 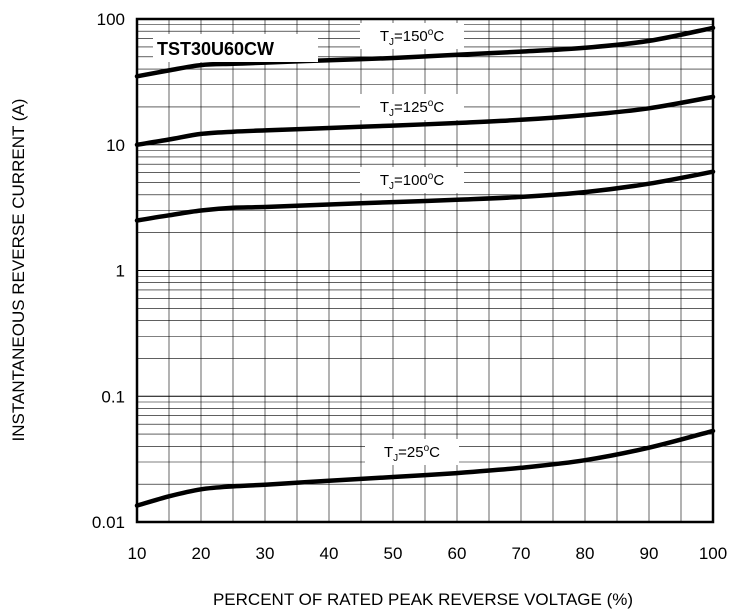 What do you see at coordinates (113, 396) in the screenshot?
I see `y-tick-label: 0.1` at bounding box center [113, 396].